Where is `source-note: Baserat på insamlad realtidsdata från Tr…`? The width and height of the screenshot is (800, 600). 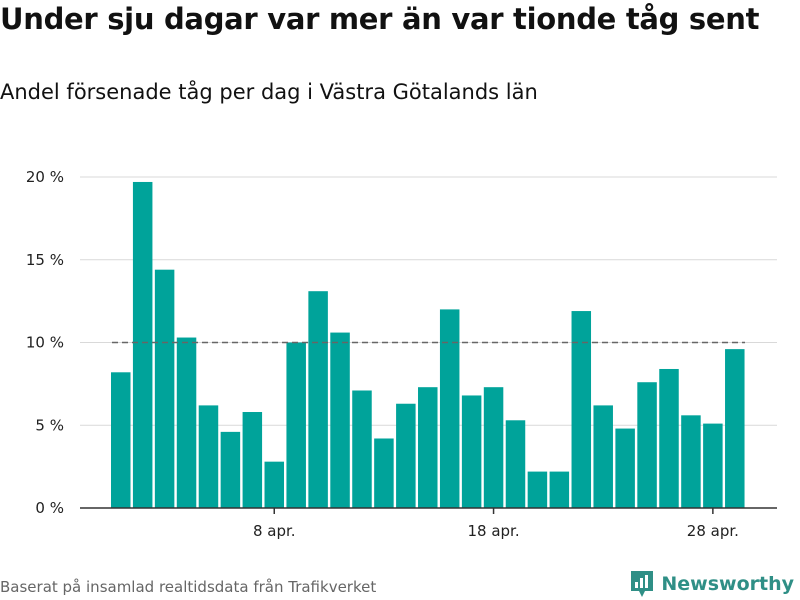
source-note: Baserat på insamlad realtidsdata från Tr… is located at coordinates (188, 587).